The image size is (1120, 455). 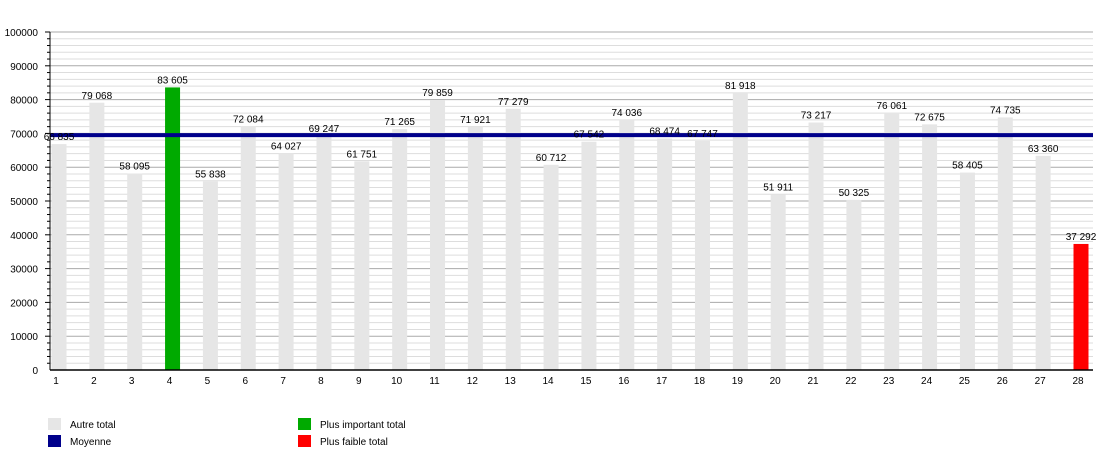 I want to click on data-label: 74 735, so click(x=1005, y=110).